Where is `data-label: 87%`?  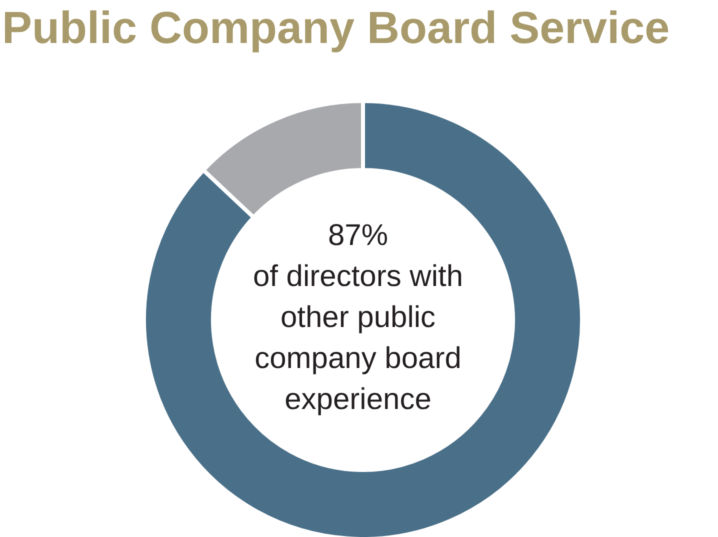 data-label: 87% is located at coordinates (358, 236).